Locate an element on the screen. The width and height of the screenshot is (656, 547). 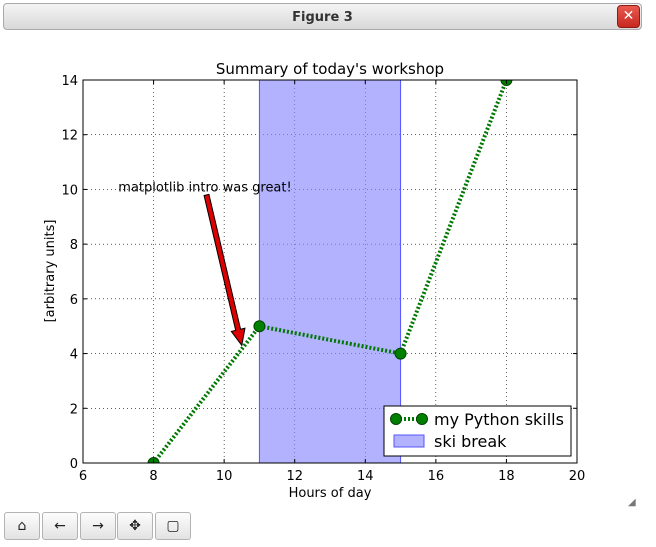
move-icon: ✥ is located at coordinates (135, 526).